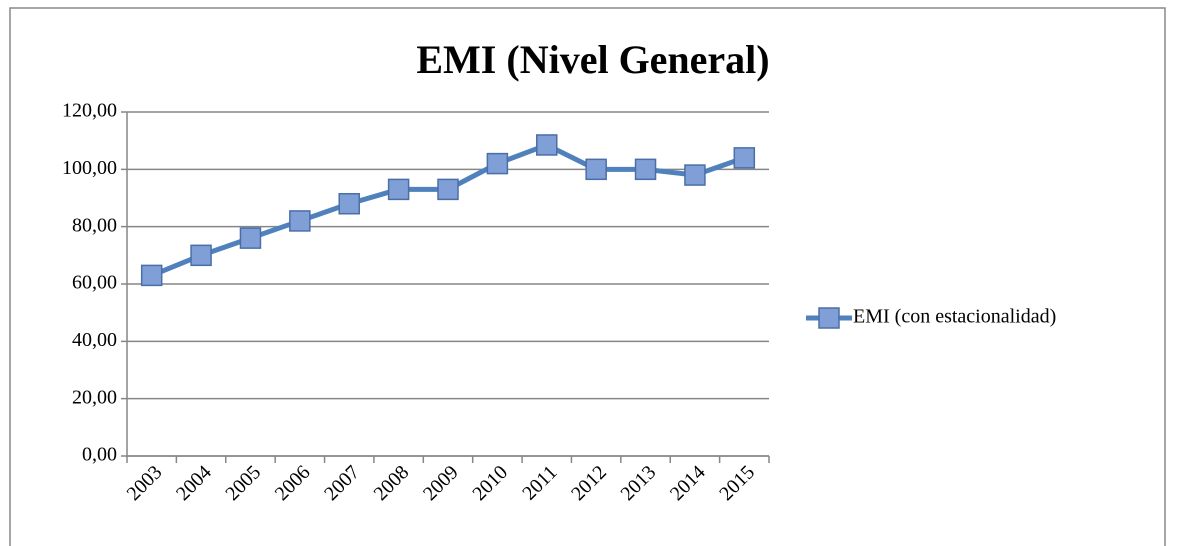 The height and width of the screenshot is (546, 1177). What do you see at coordinates (954, 317) in the screenshot?
I see `legend-label: EMI (con estacionalidad)` at bounding box center [954, 317].